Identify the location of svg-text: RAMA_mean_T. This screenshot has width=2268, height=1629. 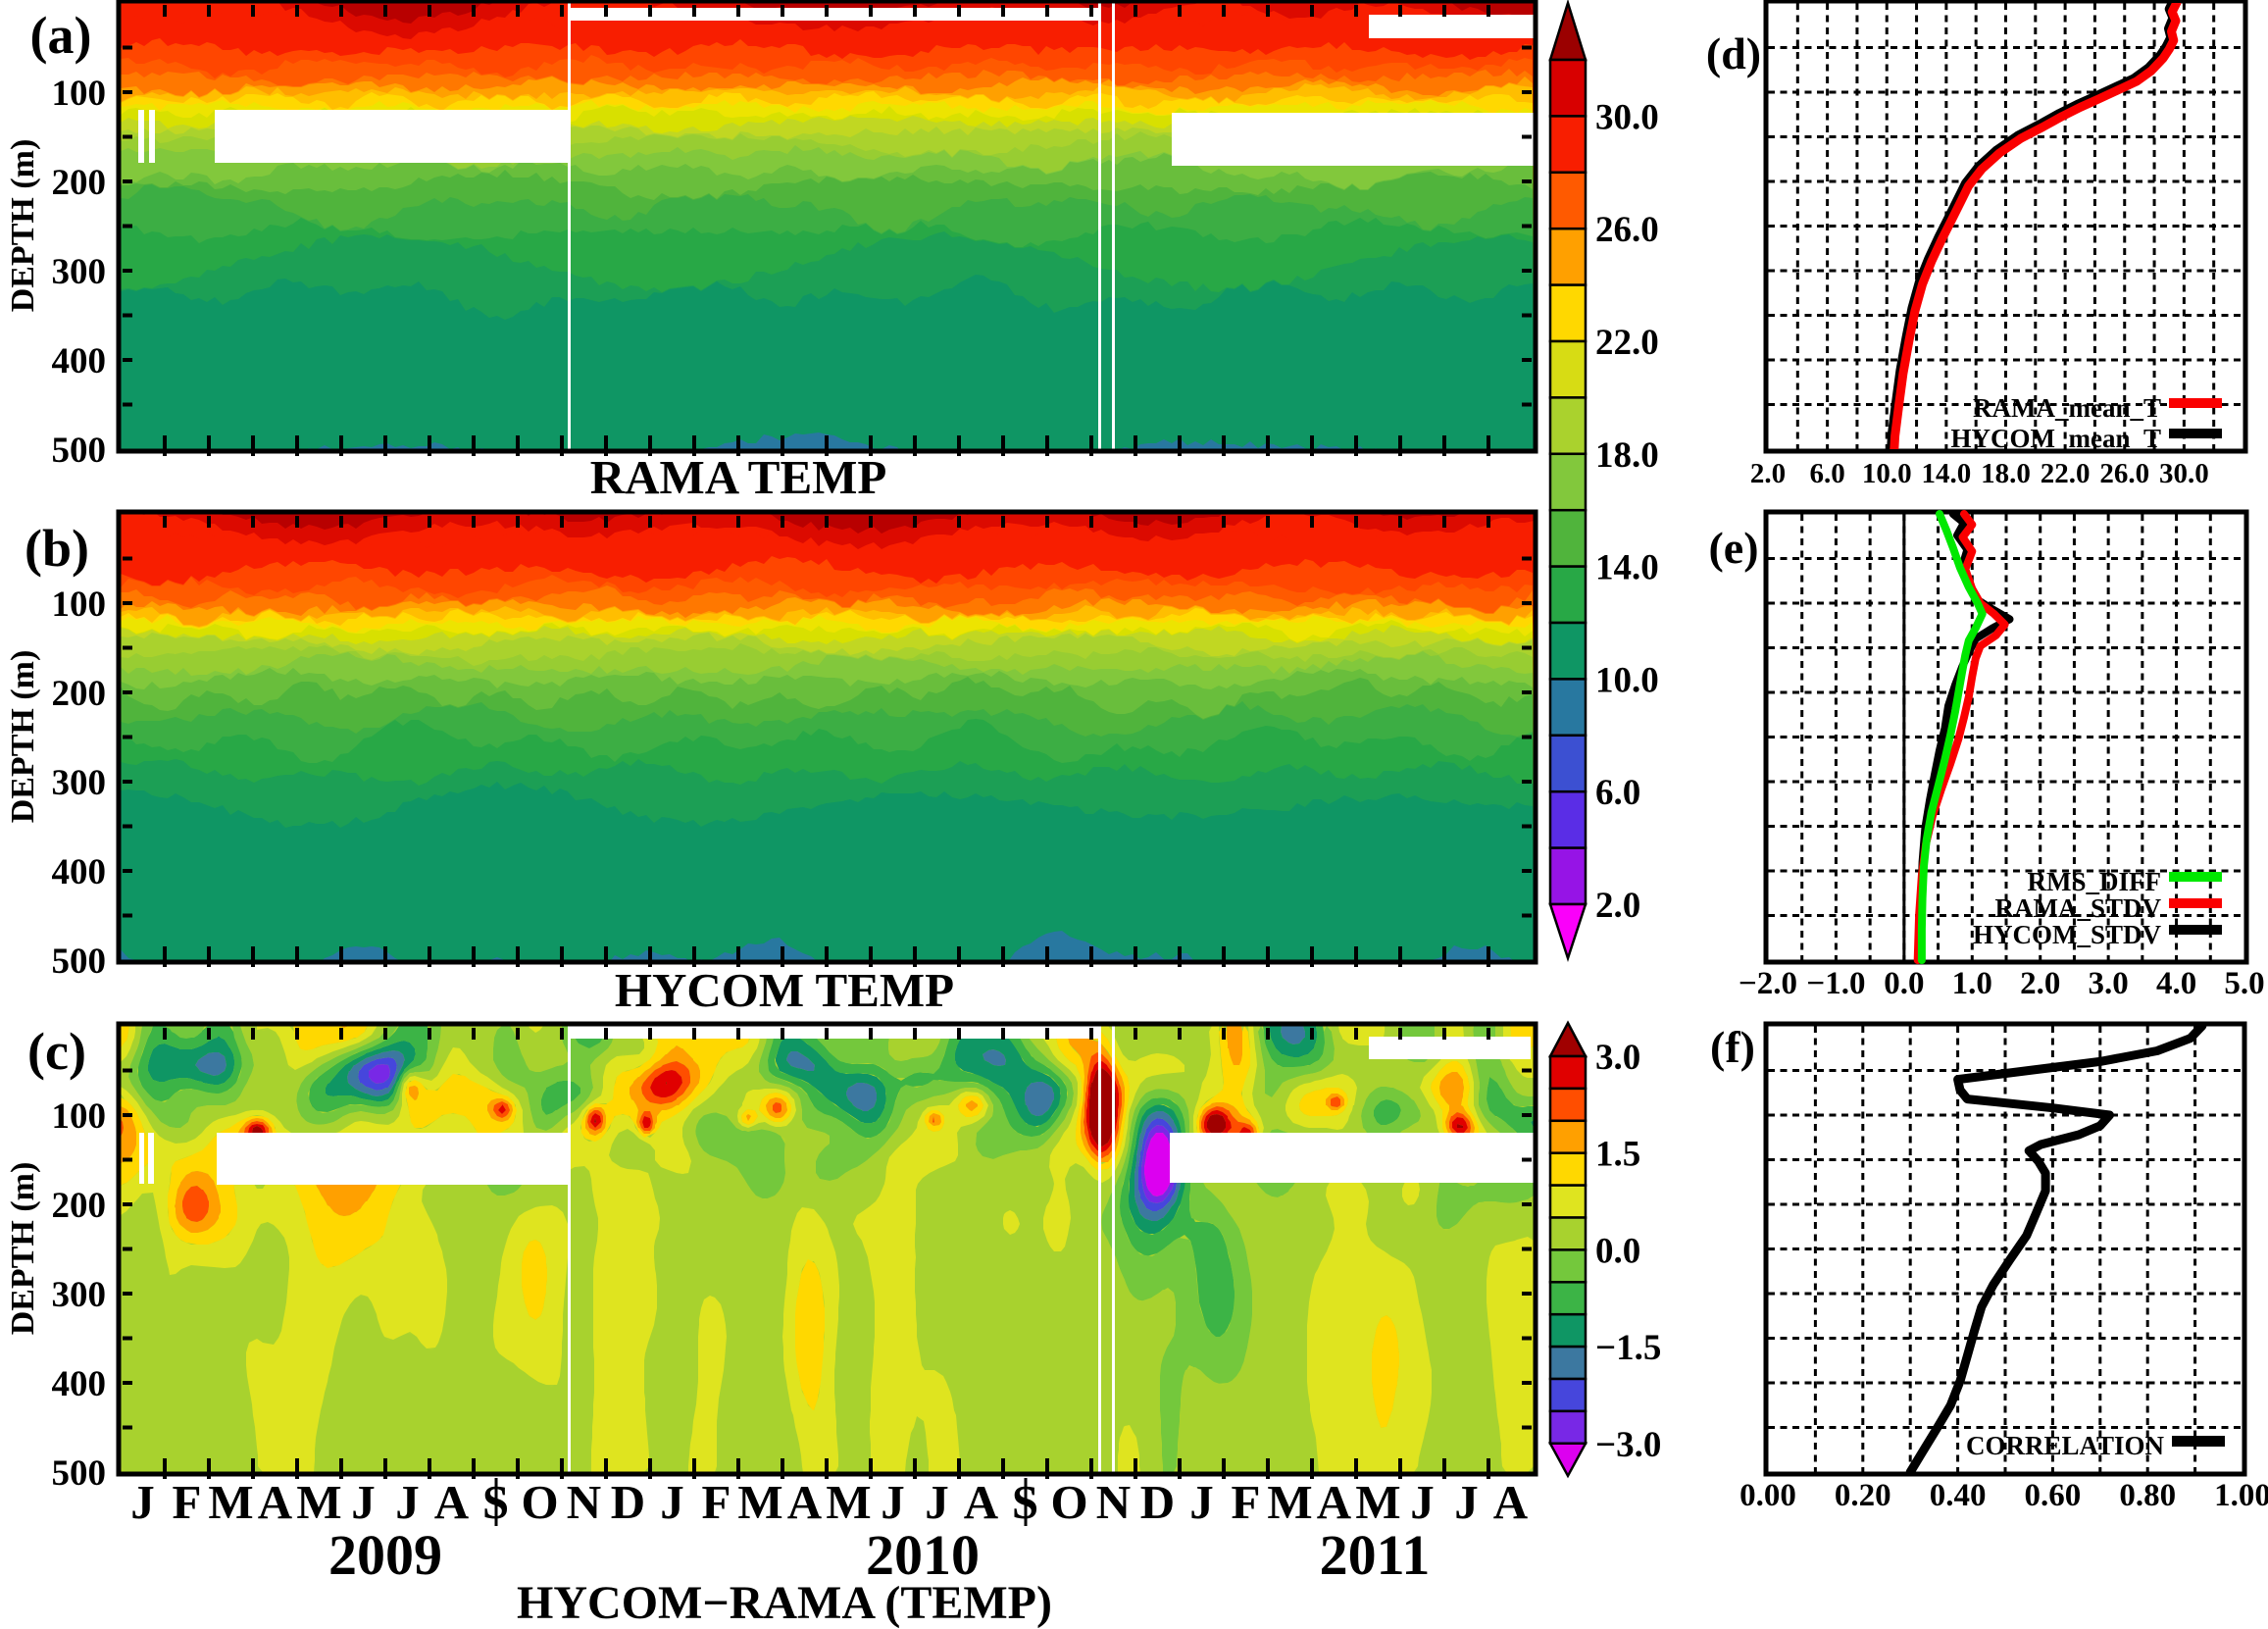
(2067, 408).